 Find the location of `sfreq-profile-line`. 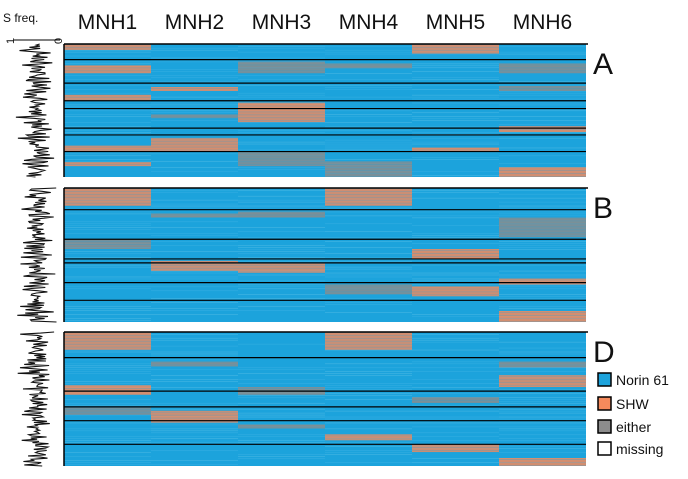

sfreq-profile-line is located at coordinates (35, 110).